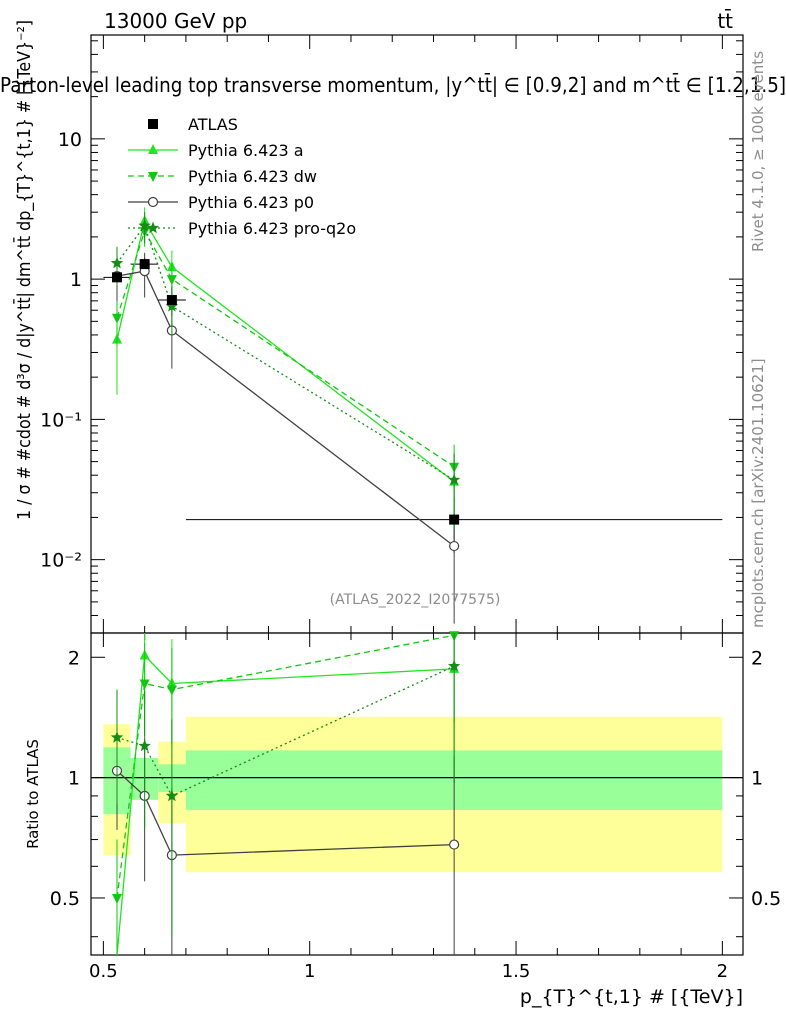 This screenshot has width=786, height=1024. I want to click on x-tick-label: 0.5, so click(103, 971).